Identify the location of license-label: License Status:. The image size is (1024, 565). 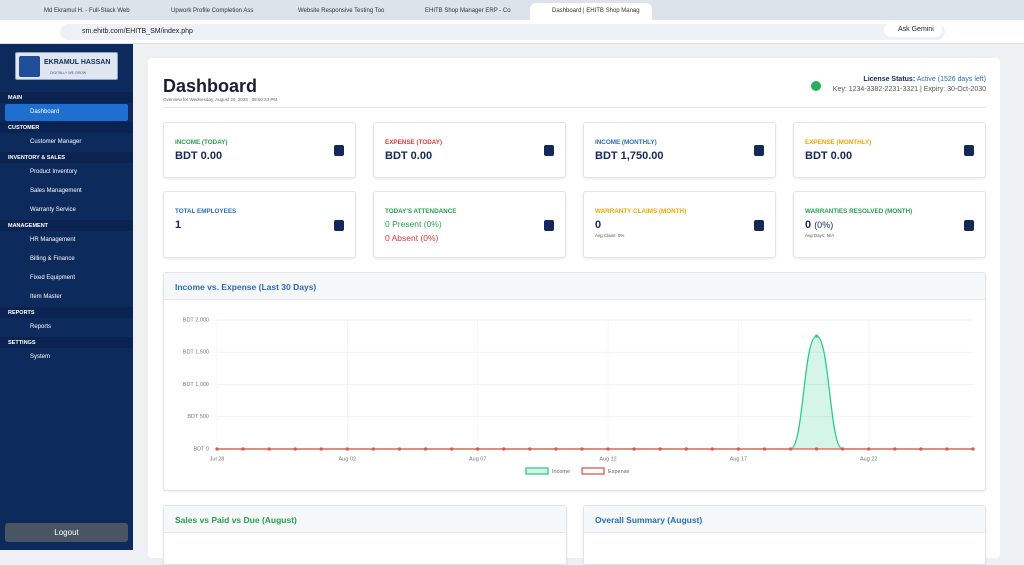
(889, 79).